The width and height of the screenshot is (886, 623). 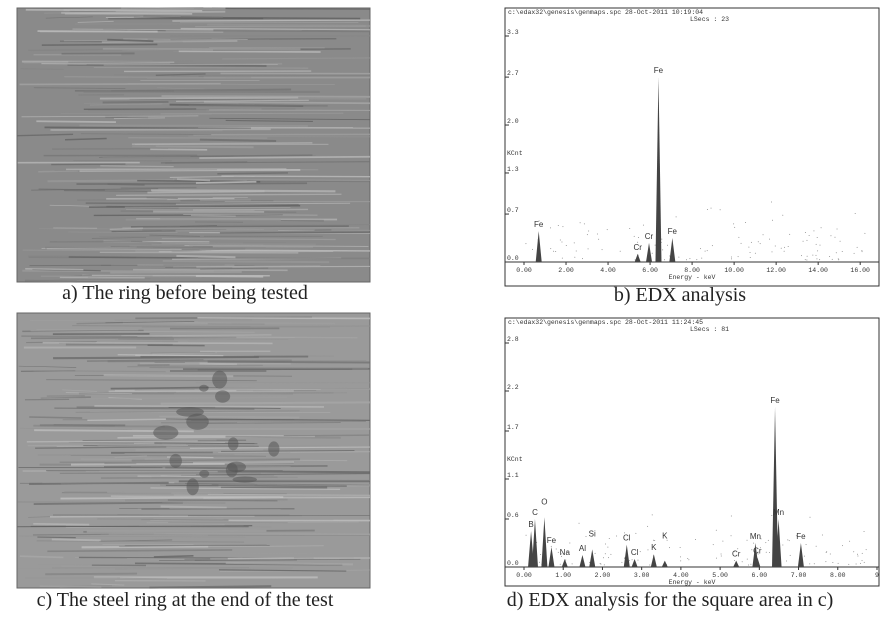 What do you see at coordinates (563, 575) in the screenshot?
I see `x-tick-label: 1.00` at bounding box center [563, 575].